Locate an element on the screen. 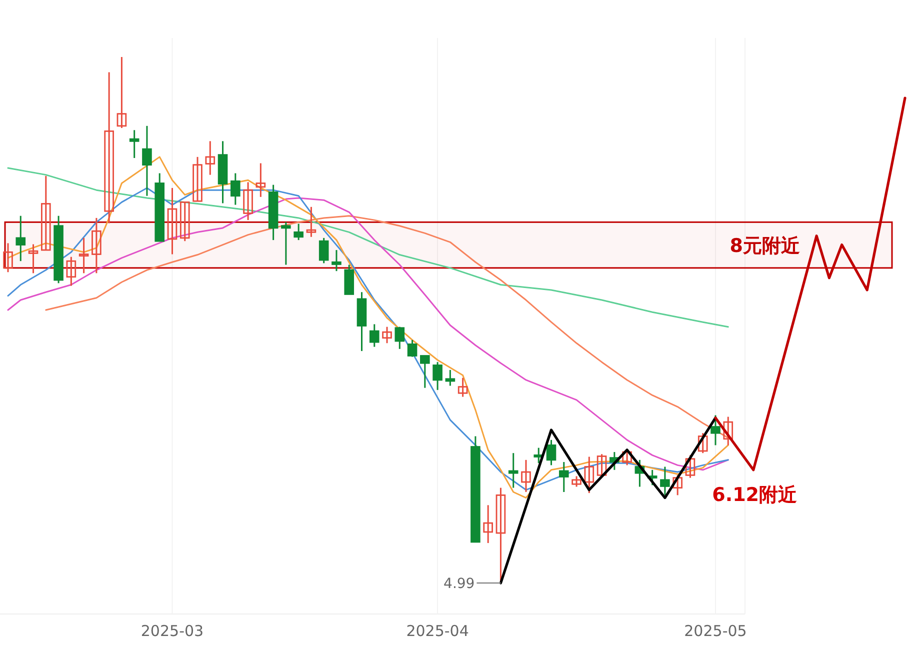 The width and height of the screenshot is (910, 655). band-label: 8元附近 is located at coordinates (765, 246).